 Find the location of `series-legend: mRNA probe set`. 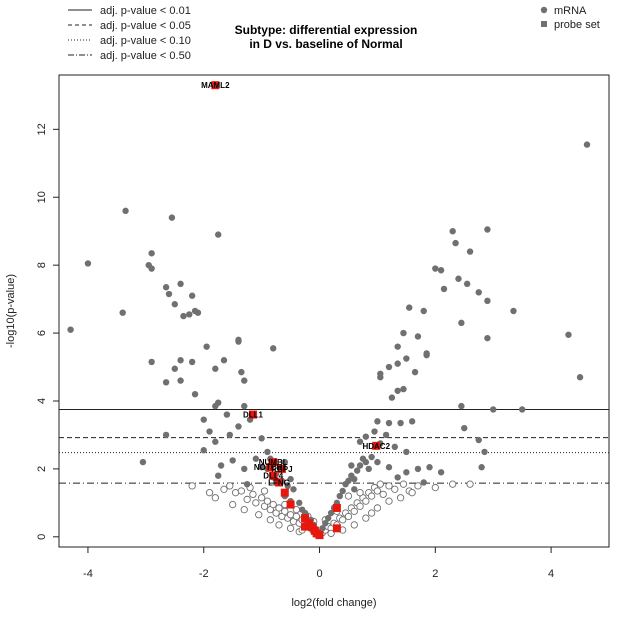

series-legend: mRNA probe set is located at coordinates (570, 18).